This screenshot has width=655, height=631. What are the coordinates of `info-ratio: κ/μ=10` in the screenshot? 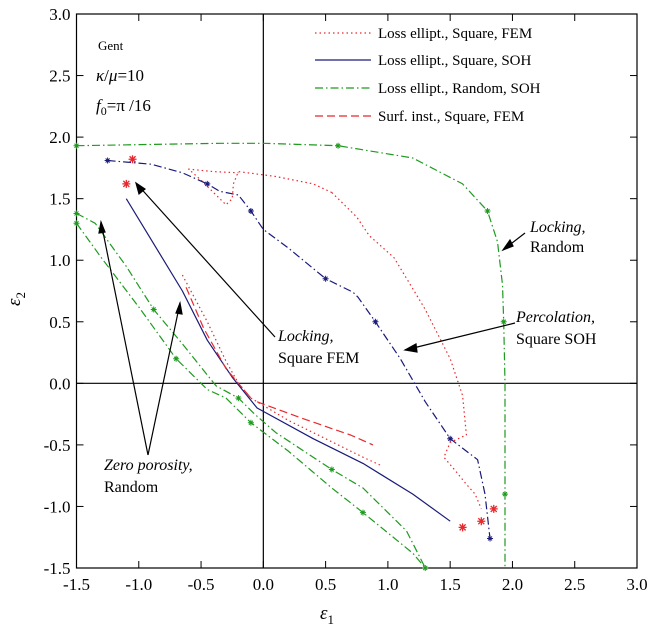 It's located at (120, 75).